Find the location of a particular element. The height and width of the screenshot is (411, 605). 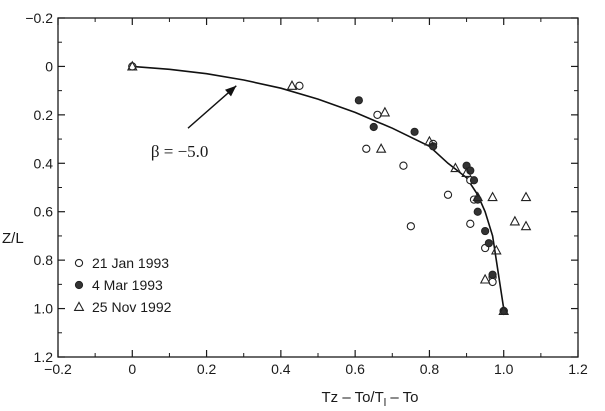

x-tick-label: 0.2 is located at coordinates (207, 369).